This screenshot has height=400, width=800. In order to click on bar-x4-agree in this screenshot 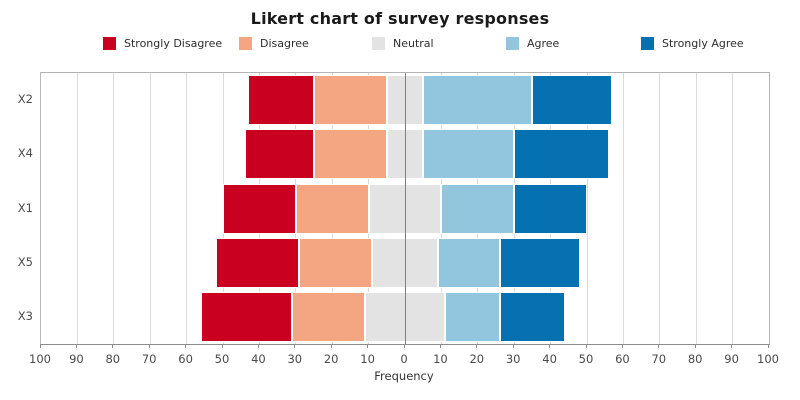, I will do `click(469, 154)`.